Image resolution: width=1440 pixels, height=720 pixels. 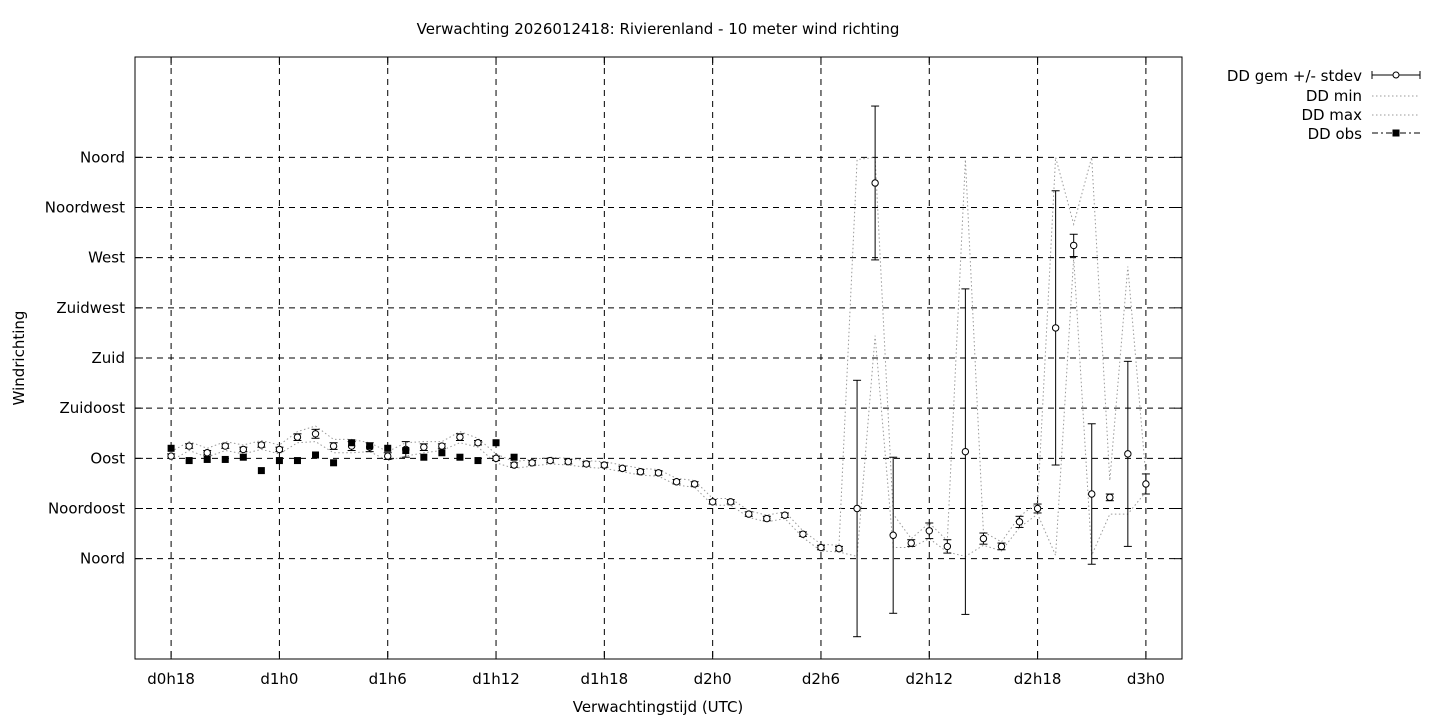 I want to click on y-tick-label: Zuid, so click(x=108, y=358).